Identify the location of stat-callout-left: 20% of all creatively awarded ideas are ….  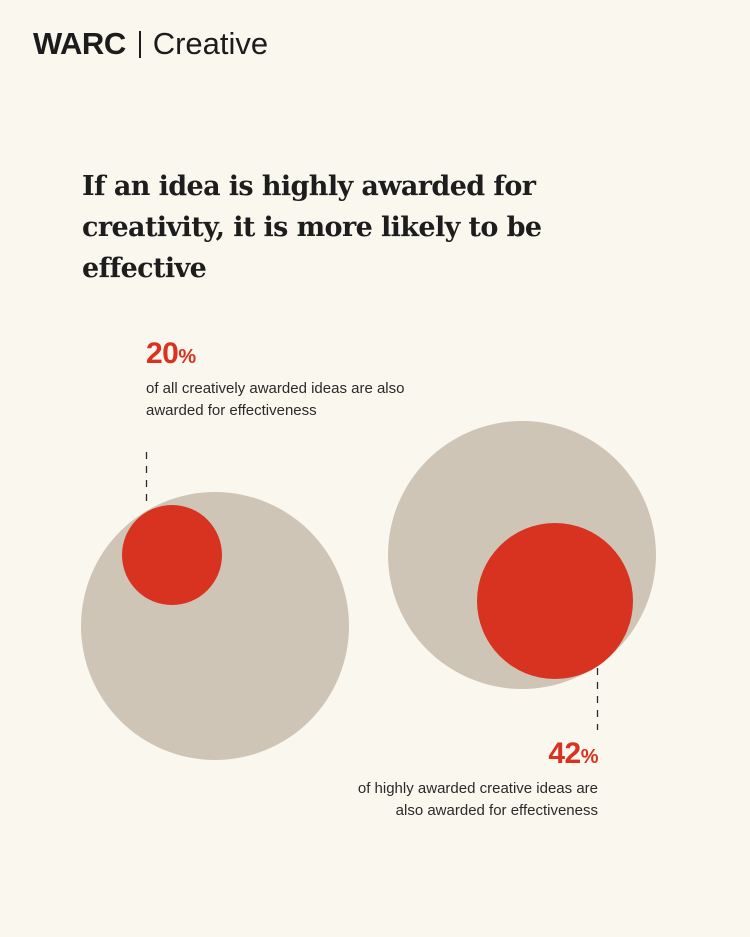
(276, 379).